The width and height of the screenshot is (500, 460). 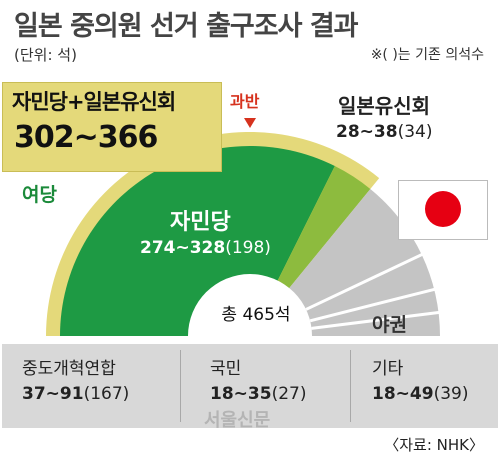 I want to click on previous-seats-note: ※( )는 기존 의석수, so click(x=427, y=55).